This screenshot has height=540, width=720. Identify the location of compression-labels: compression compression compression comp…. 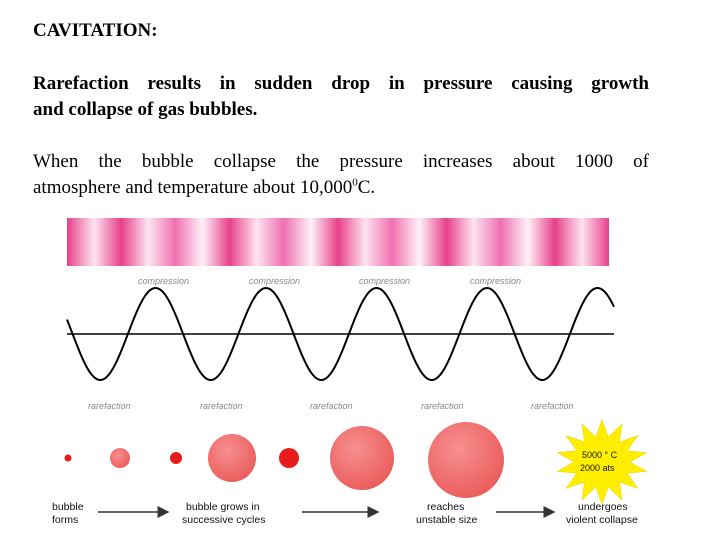
(329, 281).